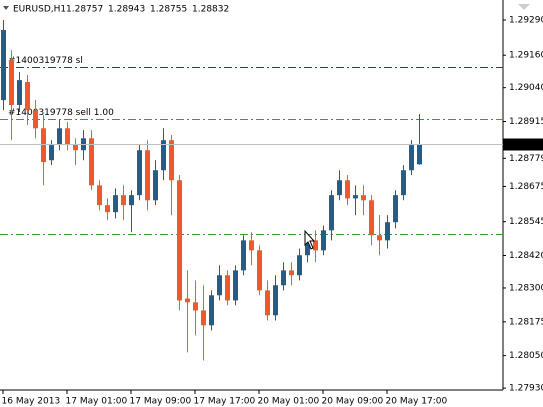 The height and width of the screenshot is (407, 543). Describe the element at coordinates (97, 402) in the screenshot. I see `x-tick-label: 17 May 01:00` at that location.